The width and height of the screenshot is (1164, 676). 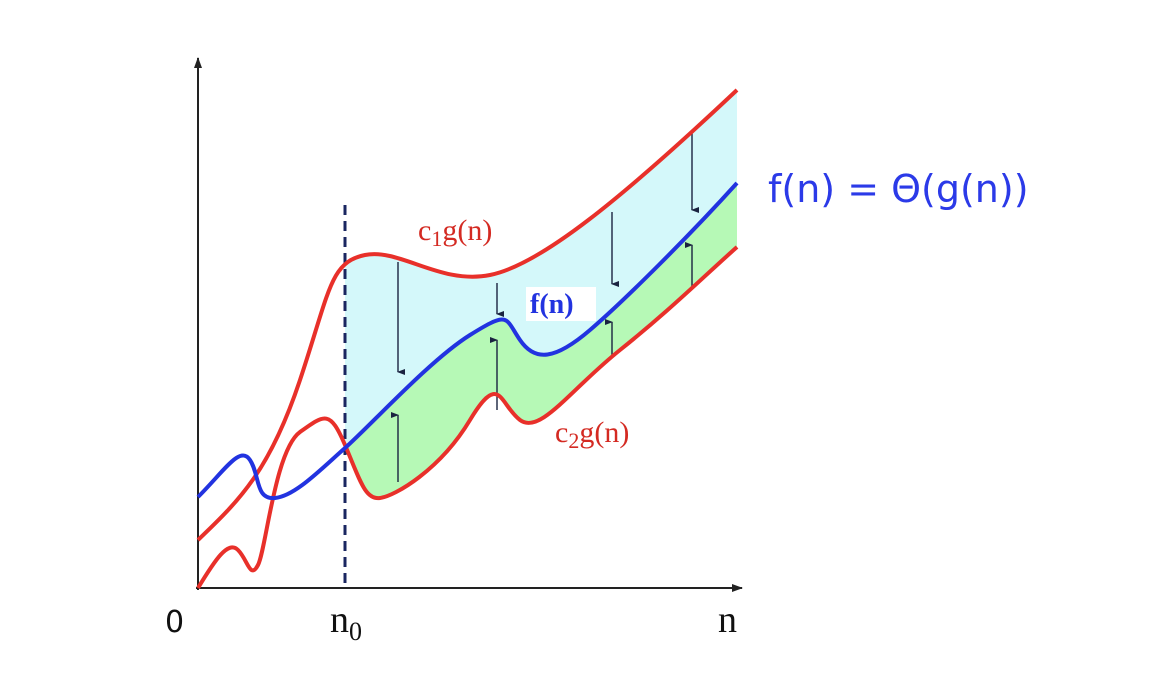 What do you see at coordinates (339, 620) in the screenshot?
I see `label-part: n` at bounding box center [339, 620].